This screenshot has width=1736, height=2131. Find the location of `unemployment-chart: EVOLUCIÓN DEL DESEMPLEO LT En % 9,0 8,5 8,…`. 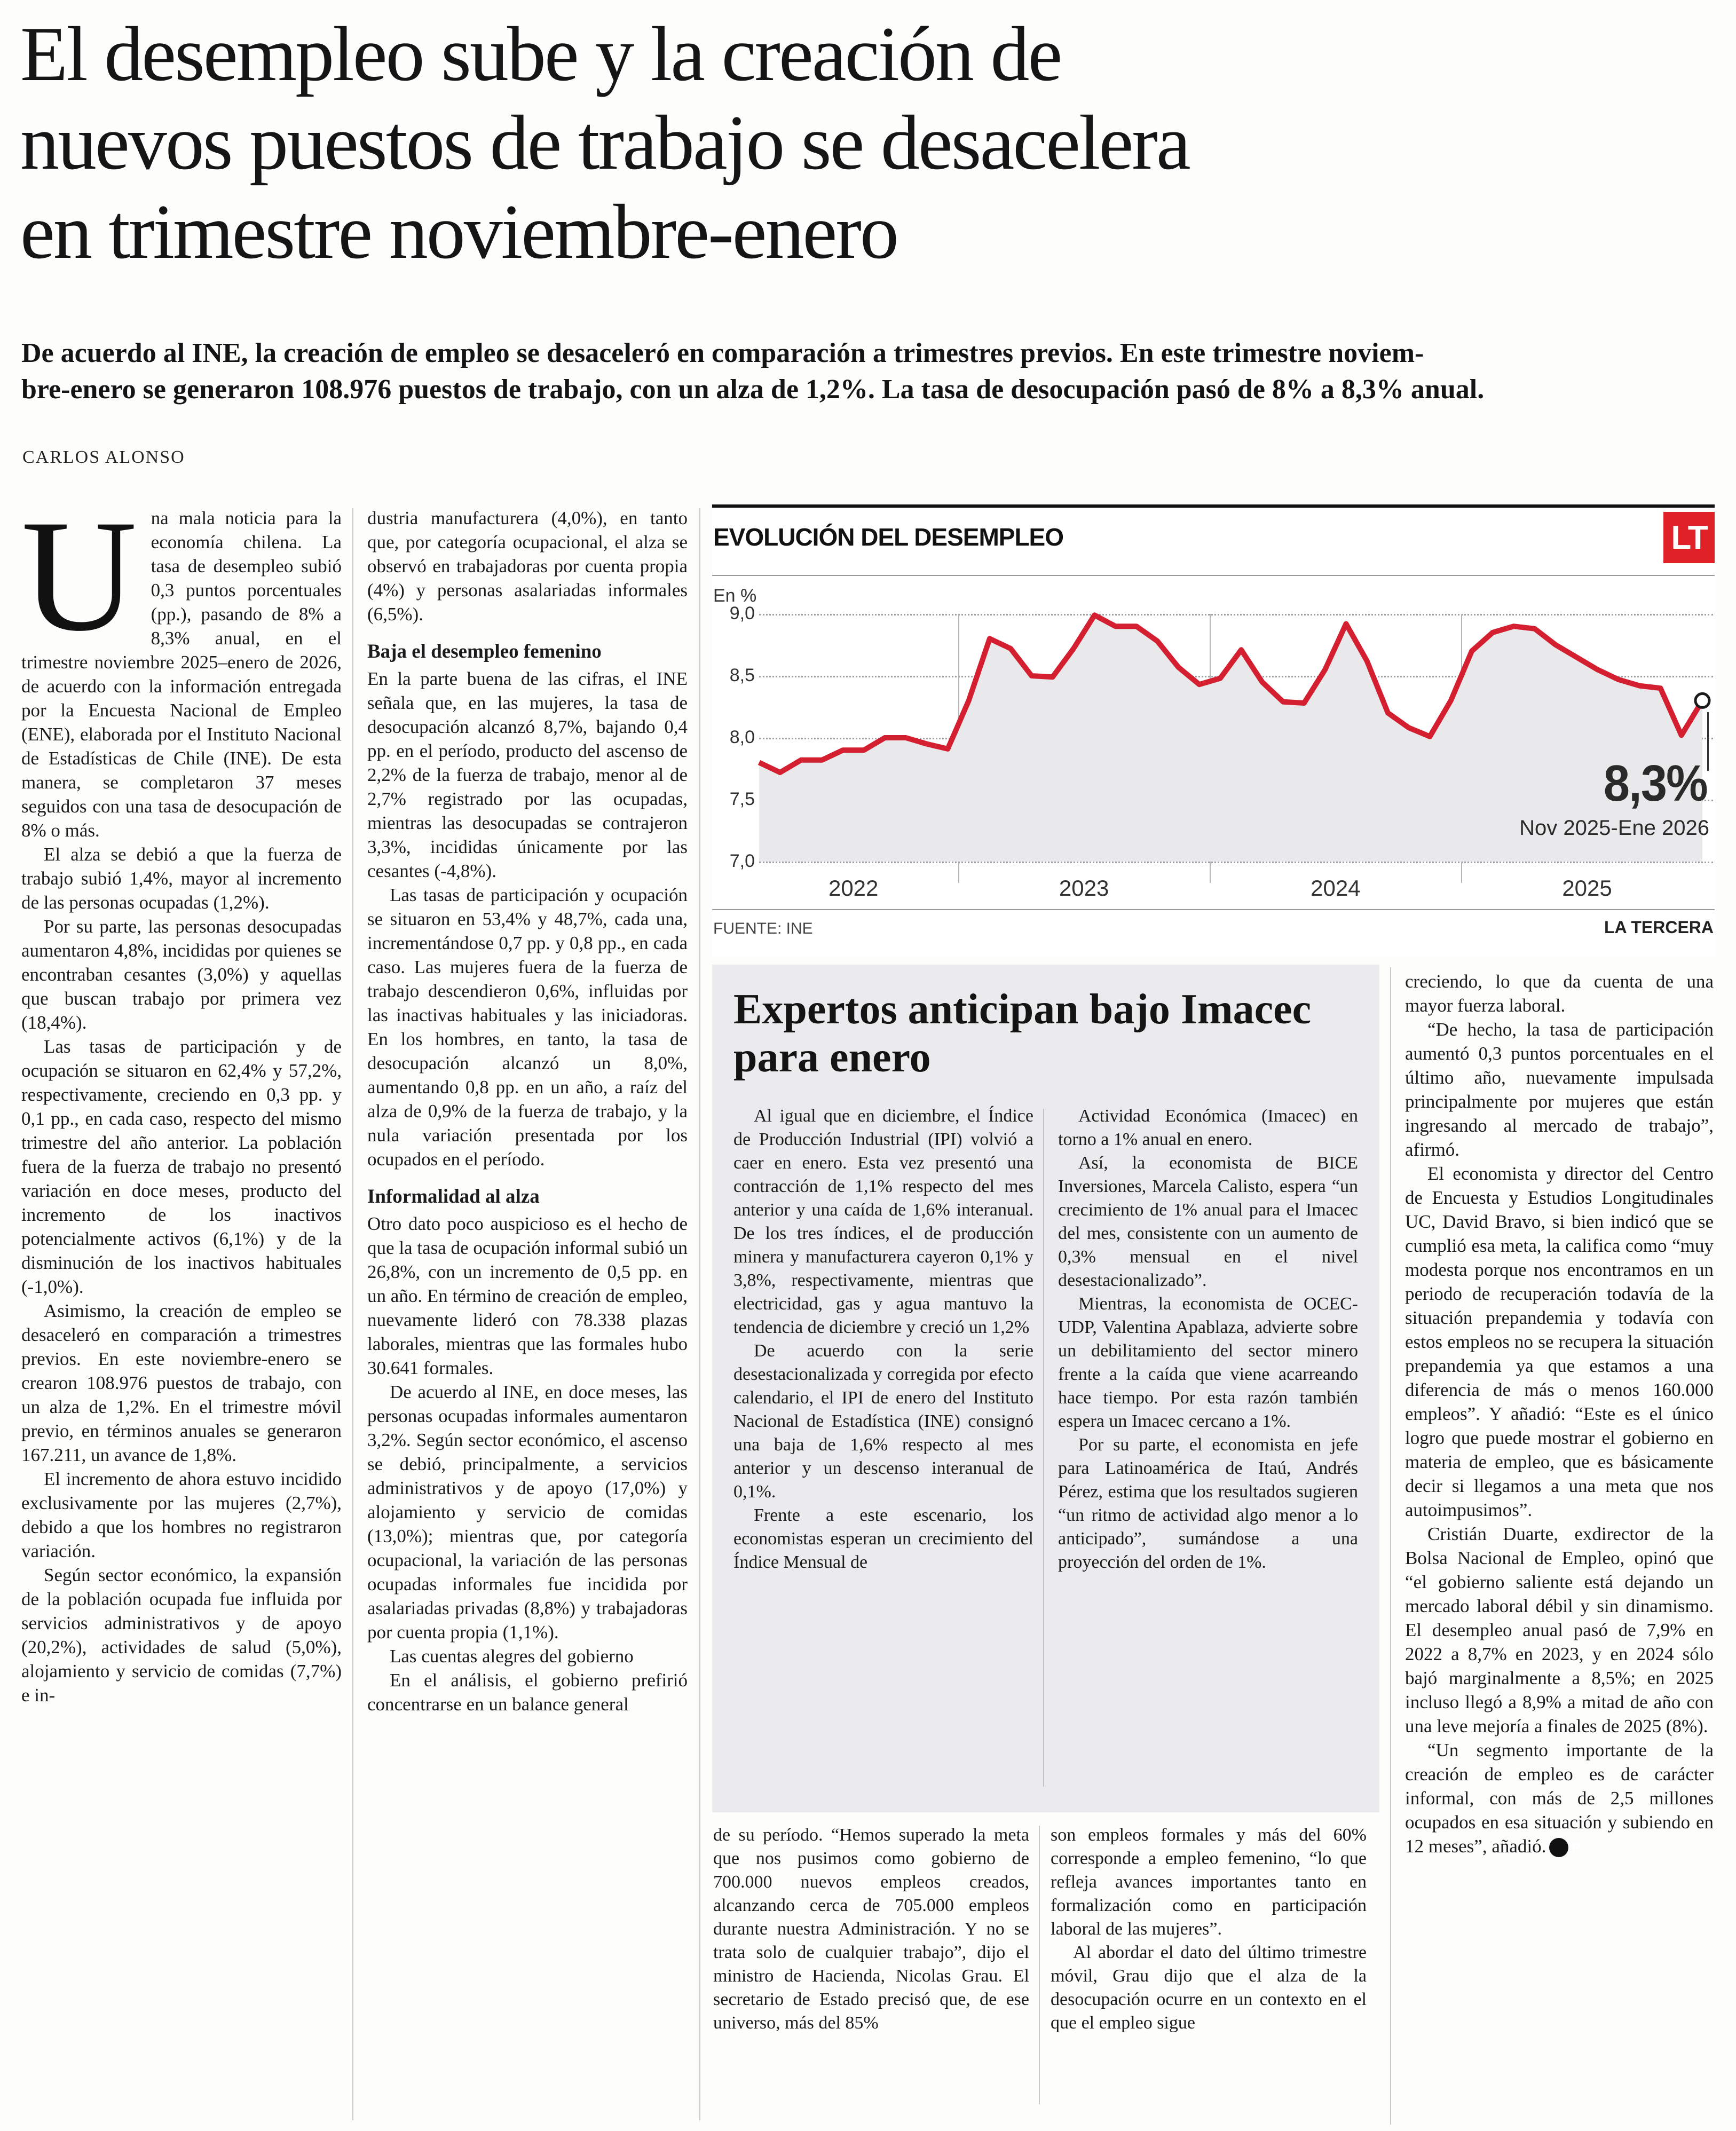

unemployment-chart: EVOLUCIÓN DEL DESEMPLEO LT En % 9,0 8,5 8,… is located at coordinates (1213, 730).